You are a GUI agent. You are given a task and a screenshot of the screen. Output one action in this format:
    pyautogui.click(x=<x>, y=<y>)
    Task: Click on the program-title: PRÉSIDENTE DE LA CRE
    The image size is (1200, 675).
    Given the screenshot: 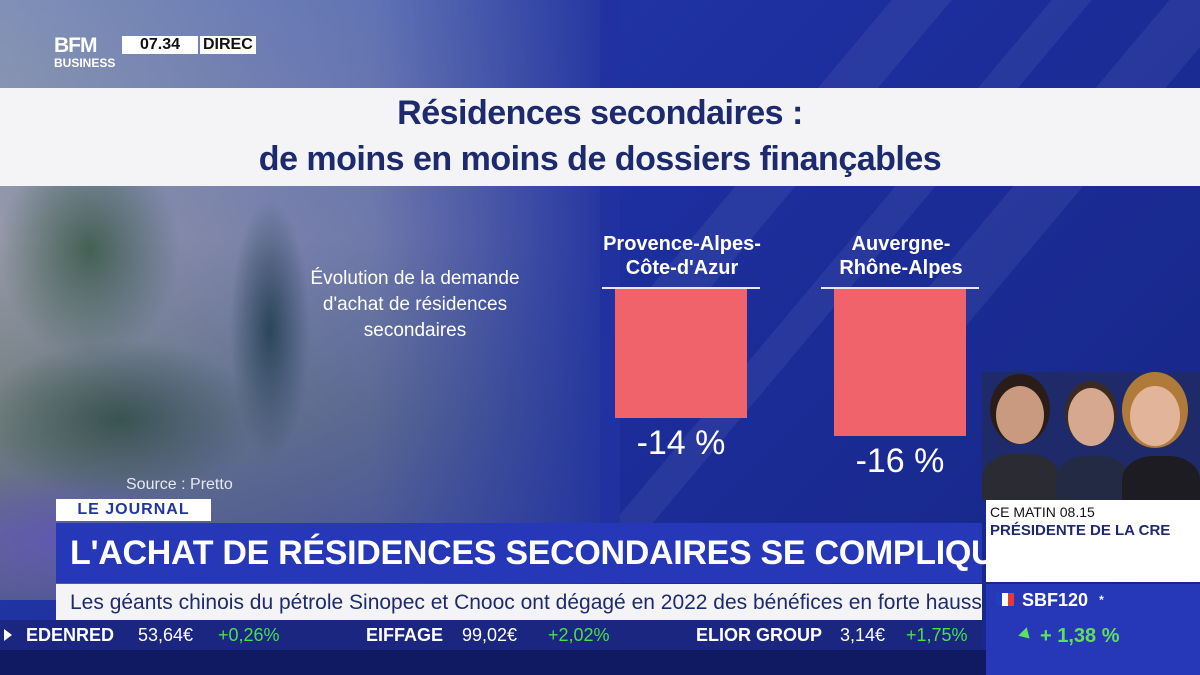 What is the action you would take?
    pyautogui.click(x=1080, y=530)
    